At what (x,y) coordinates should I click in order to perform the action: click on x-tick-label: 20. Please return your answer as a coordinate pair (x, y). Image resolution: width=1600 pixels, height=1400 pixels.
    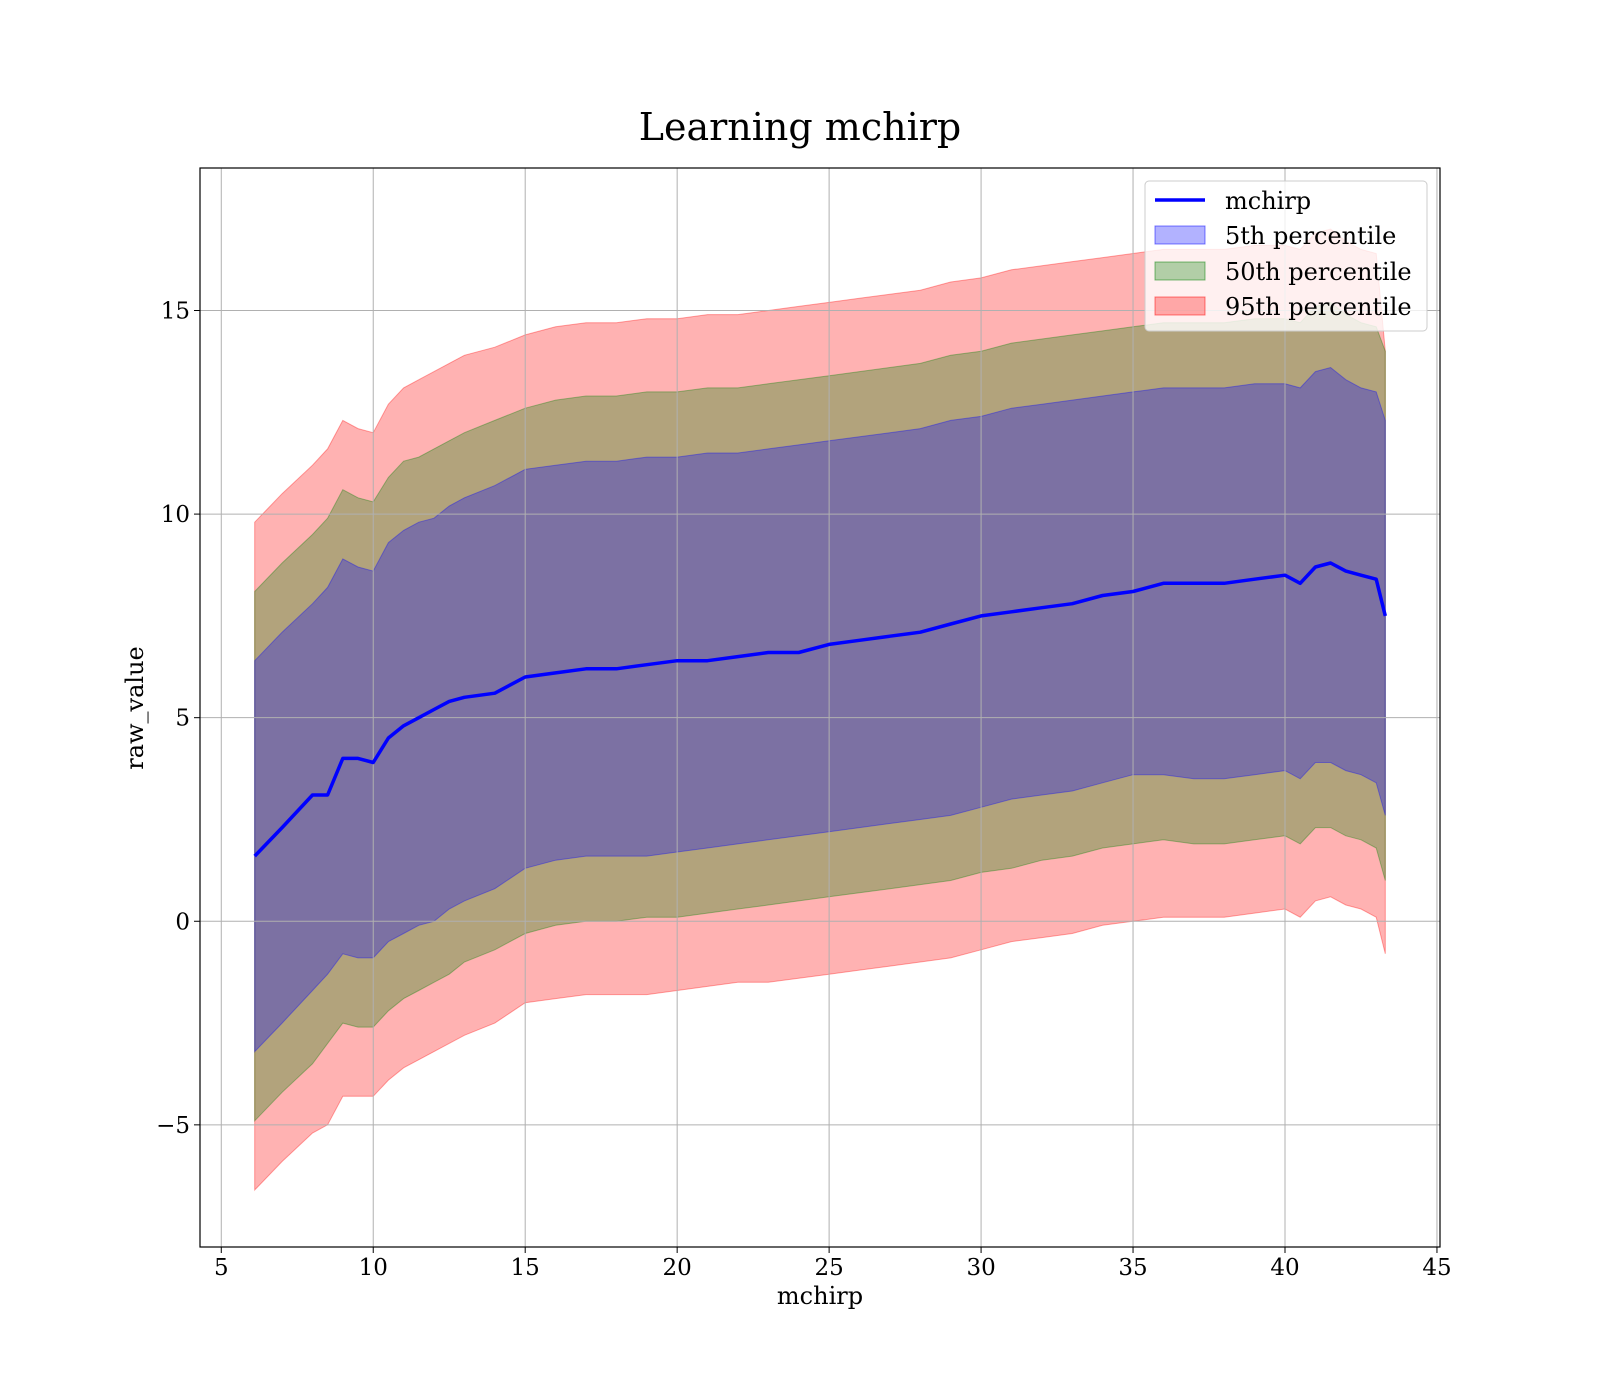
    Looking at the image, I should click on (677, 1268).